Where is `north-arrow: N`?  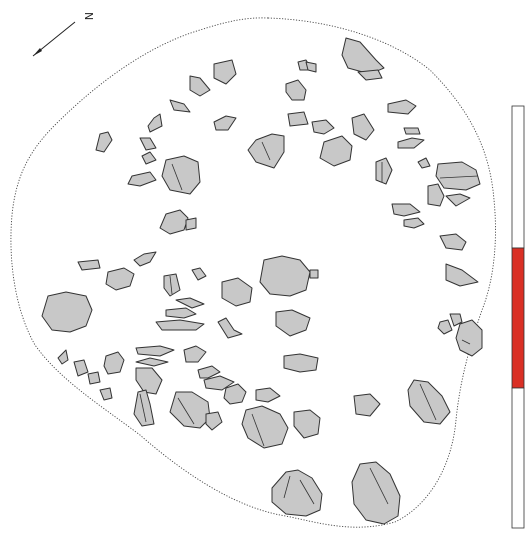 north-arrow: N is located at coordinates (63, 34).